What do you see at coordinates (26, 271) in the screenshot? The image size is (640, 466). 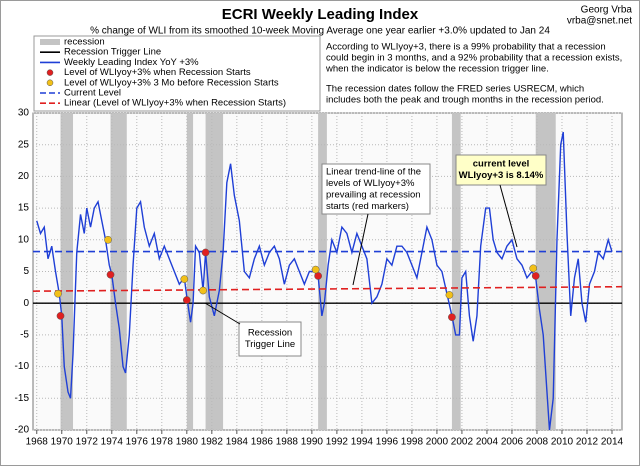 I see `y-tick-label: 5` at bounding box center [26, 271].